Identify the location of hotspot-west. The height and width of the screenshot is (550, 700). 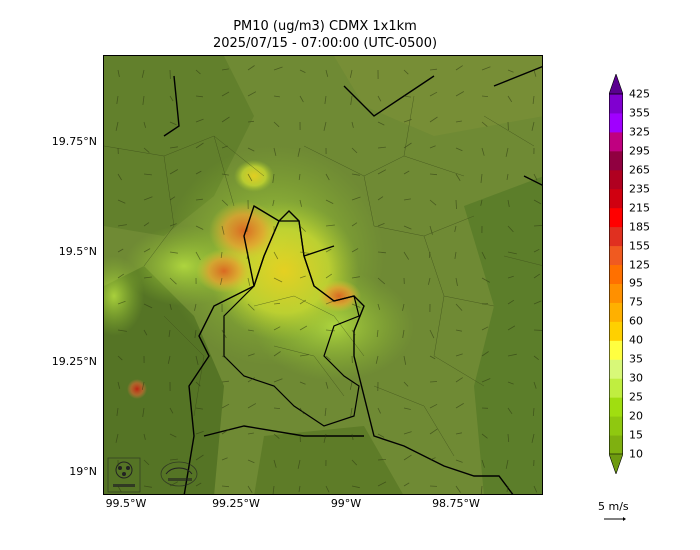
(224, 271).